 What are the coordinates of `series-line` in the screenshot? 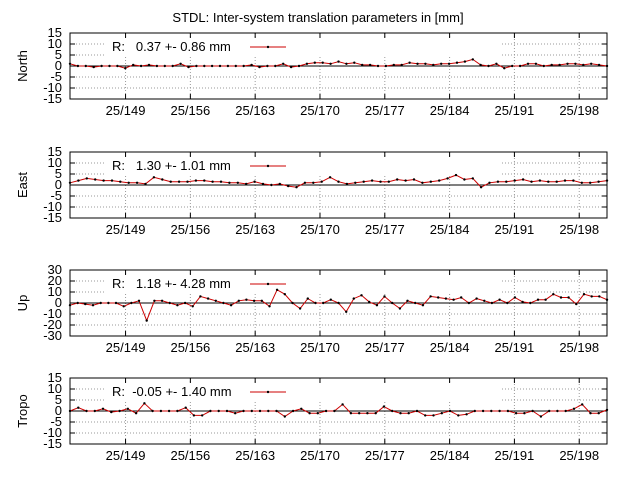 It's located at (338, 305).